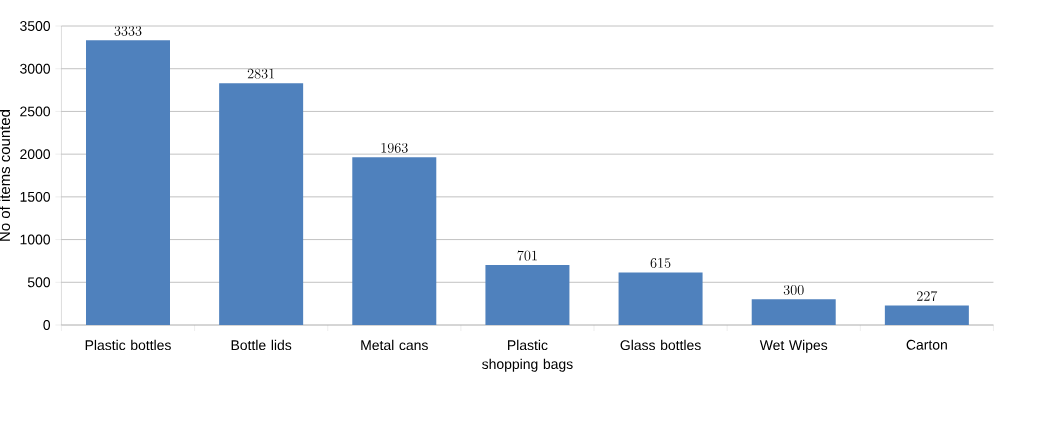  Describe the element at coordinates (128, 30) in the screenshot. I see `data-label: 3333` at that location.